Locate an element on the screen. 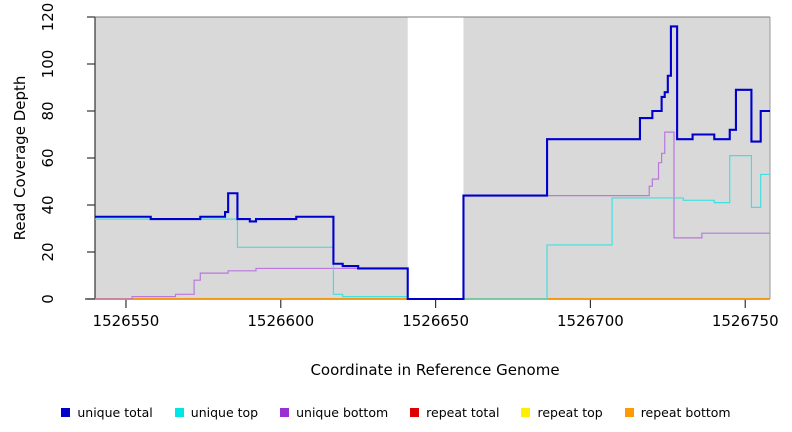 This screenshot has width=792, height=432. legend-label: repeat total is located at coordinates (463, 412).